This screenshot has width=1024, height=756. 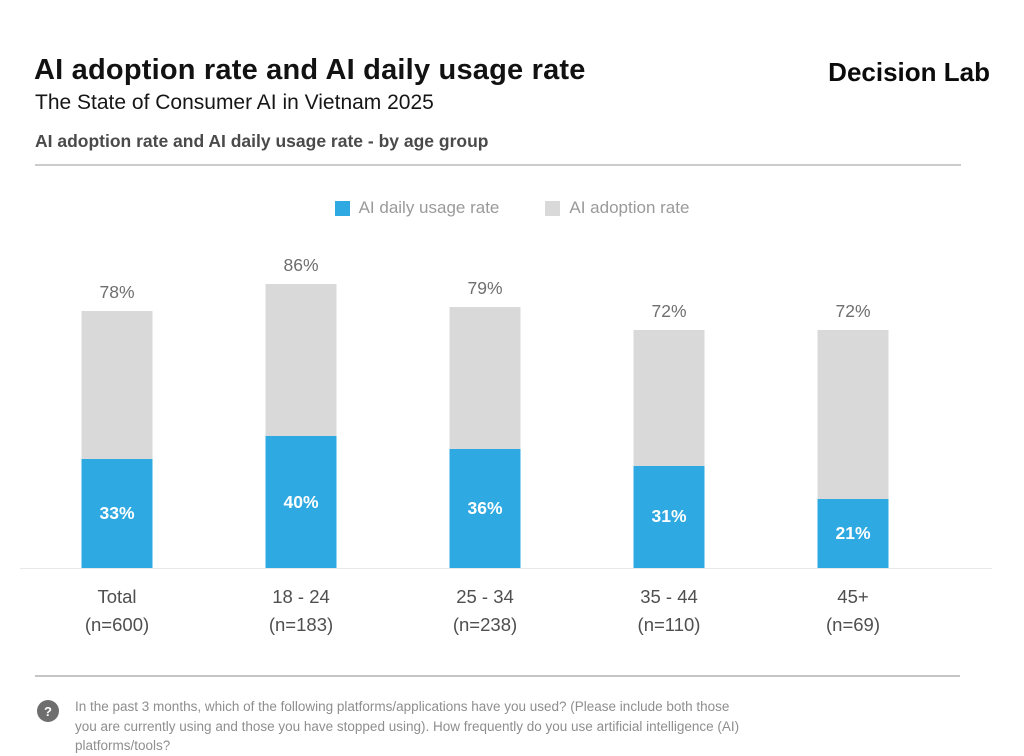 I want to click on daily-usage-bar: 40%, so click(x=301, y=502).